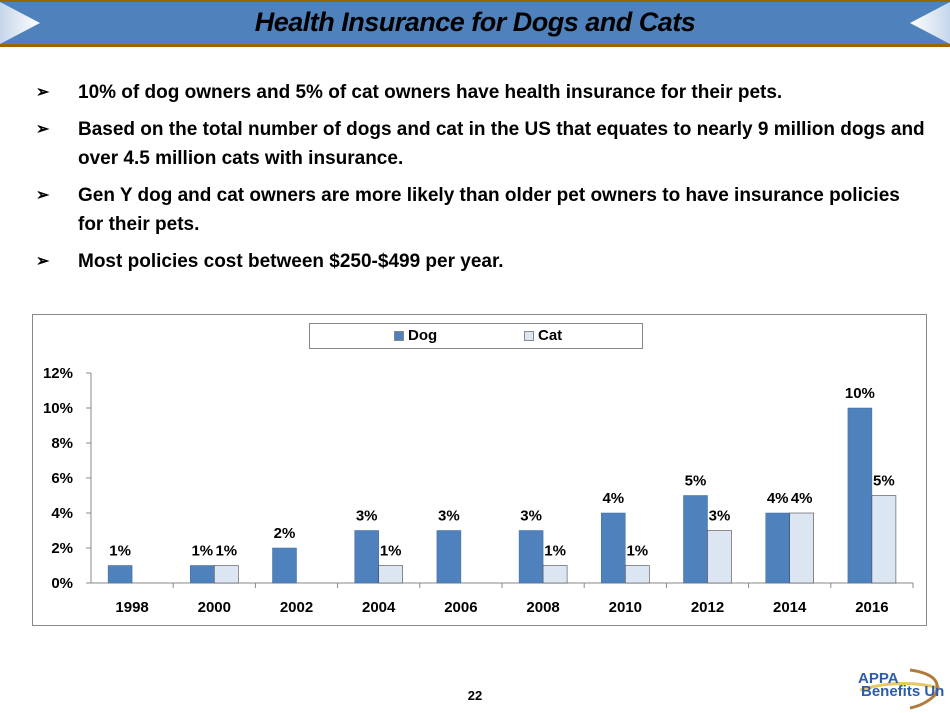  Describe the element at coordinates (476, 336) in the screenshot. I see `chart-legend: Dog Cat` at that location.